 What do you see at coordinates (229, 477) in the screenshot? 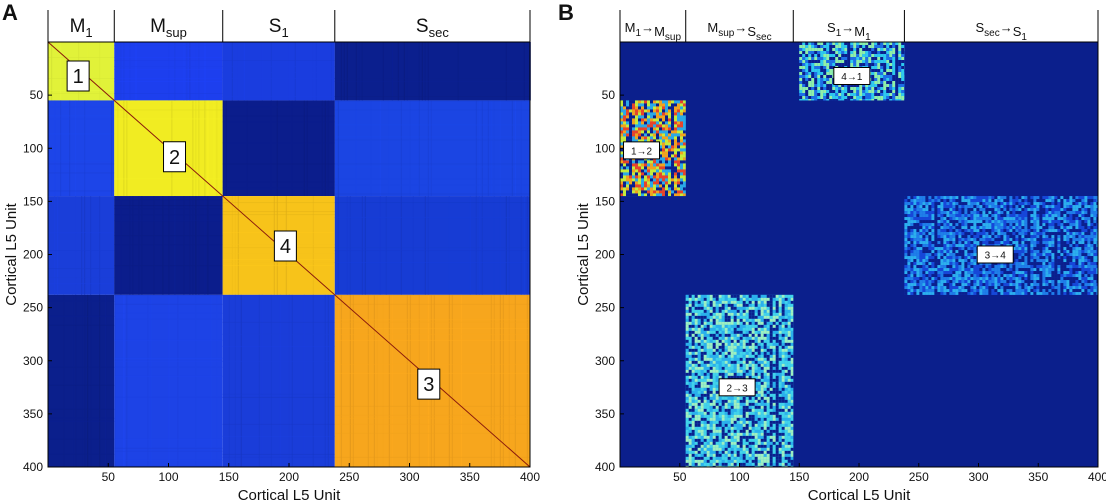
I see `x-tick-label: 150` at bounding box center [229, 477].